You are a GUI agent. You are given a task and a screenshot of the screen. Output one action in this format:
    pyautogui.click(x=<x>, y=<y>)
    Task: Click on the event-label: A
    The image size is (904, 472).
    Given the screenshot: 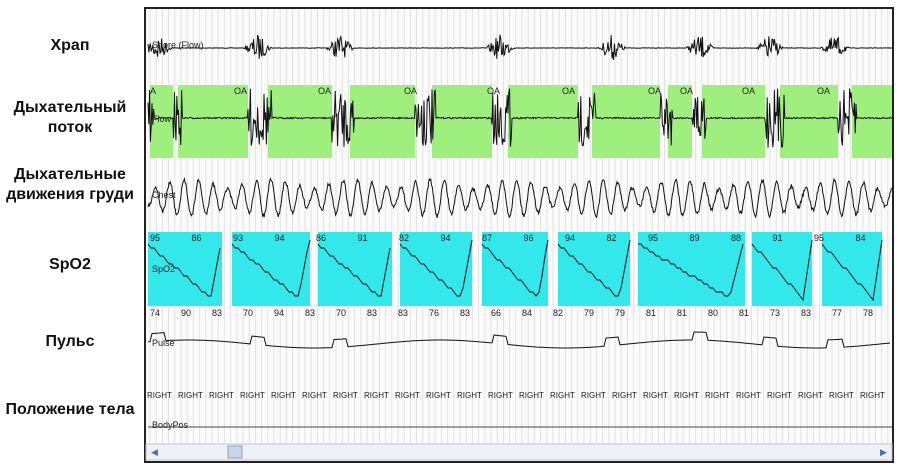 What is the action you would take?
    pyautogui.click(x=153, y=91)
    